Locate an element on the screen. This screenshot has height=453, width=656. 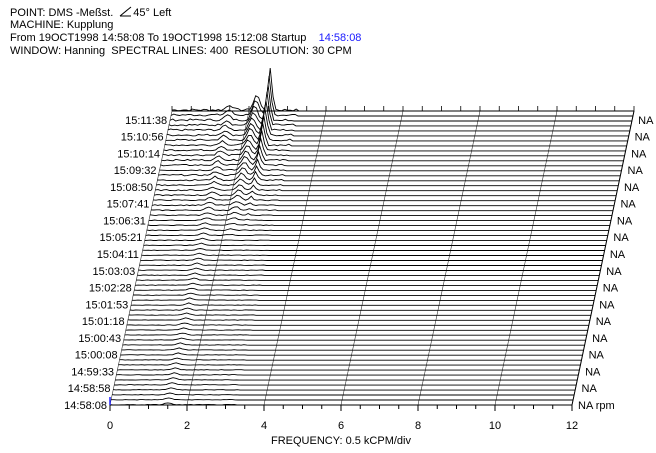
time-label: 15:04:11 is located at coordinates (118, 255).